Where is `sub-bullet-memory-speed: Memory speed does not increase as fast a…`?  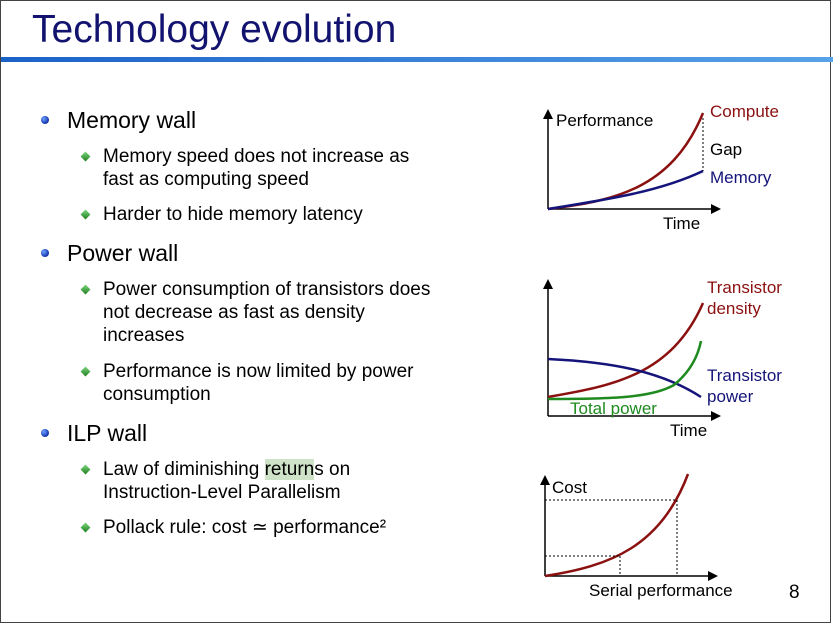
sub-bullet-memory-speed: Memory speed does not increase as fast a… is located at coordinates (256, 168).